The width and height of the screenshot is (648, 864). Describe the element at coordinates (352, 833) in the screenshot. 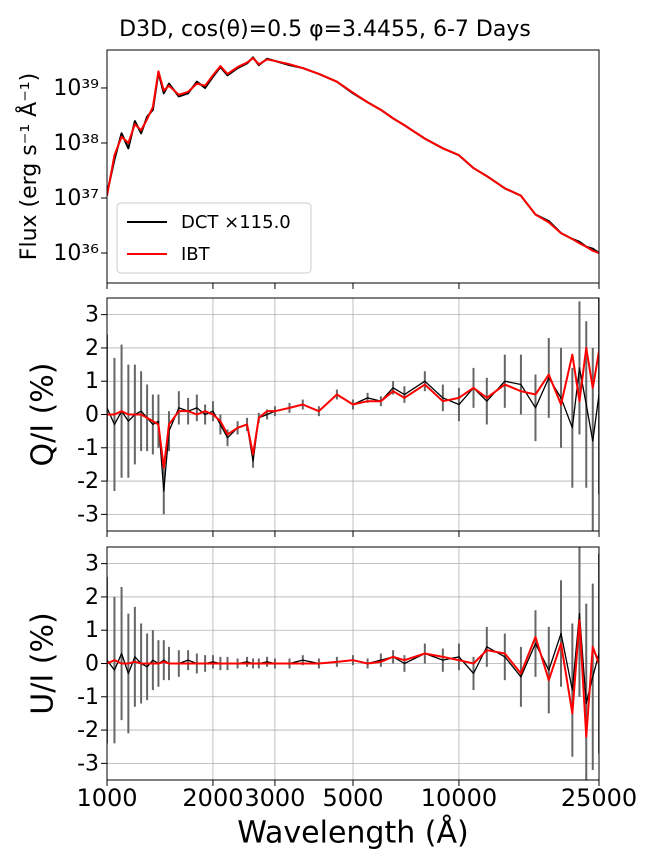

I see `x-axis-label: Wavelength (Å)` at that location.